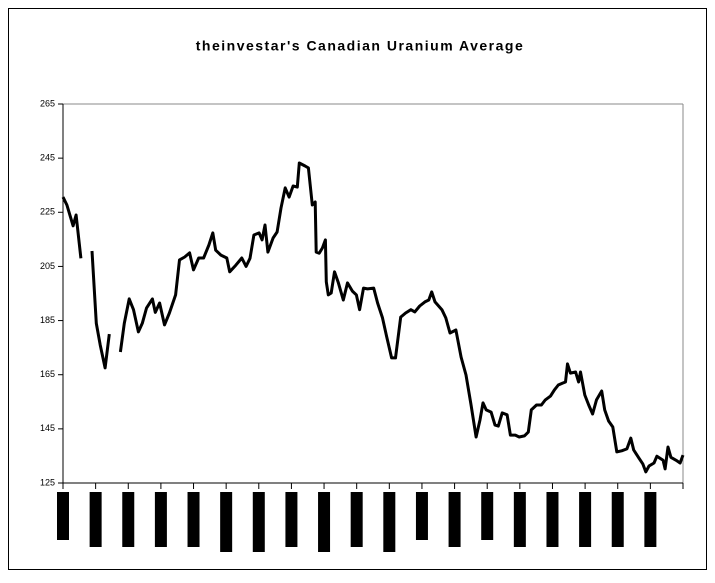 The height and width of the screenshot is (583, 715). What do you see at coordinates (47, 482) in the screenshot?
I see `y-tick-label: 125` at bounding box center [47, 482].